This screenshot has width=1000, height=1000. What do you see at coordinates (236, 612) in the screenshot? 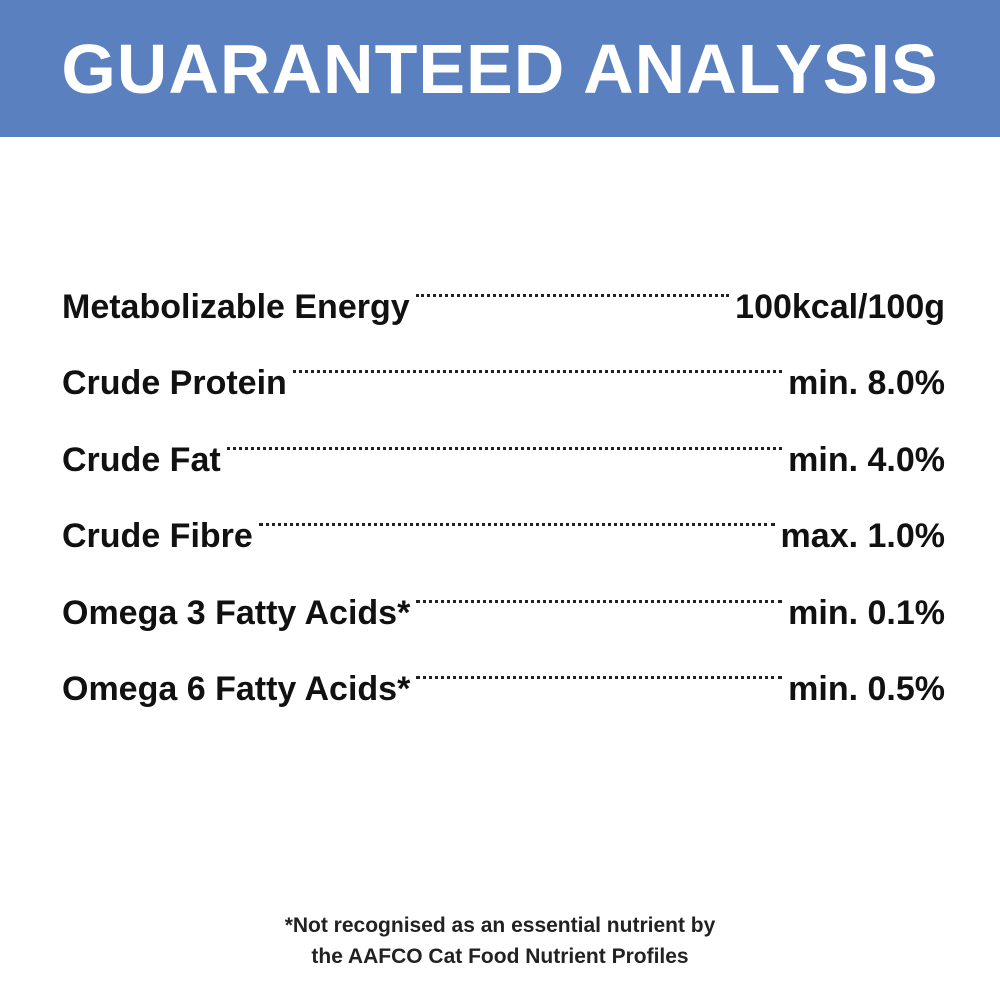
I see `nutrient-label: Omega 3 Fatty Acids*` at bounding box center [236, 612].